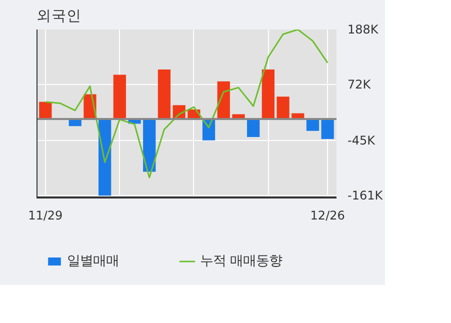 Image resolution: width=451 pixels, height=323 pixels. Describe the element at coordinates (364, 29) in the screenshot. I see `y-tick-label: 188K` at that location.